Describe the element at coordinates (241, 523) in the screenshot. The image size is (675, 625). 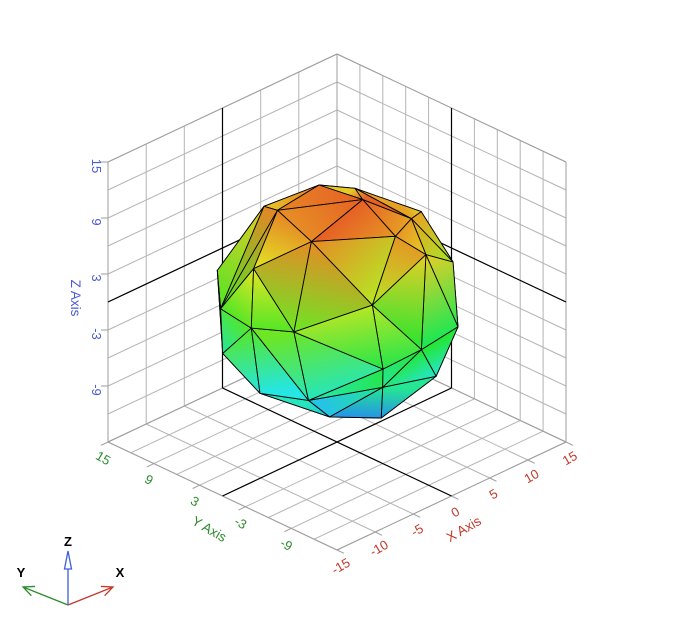
I see `y-axis-tick-label: -3` at that location.